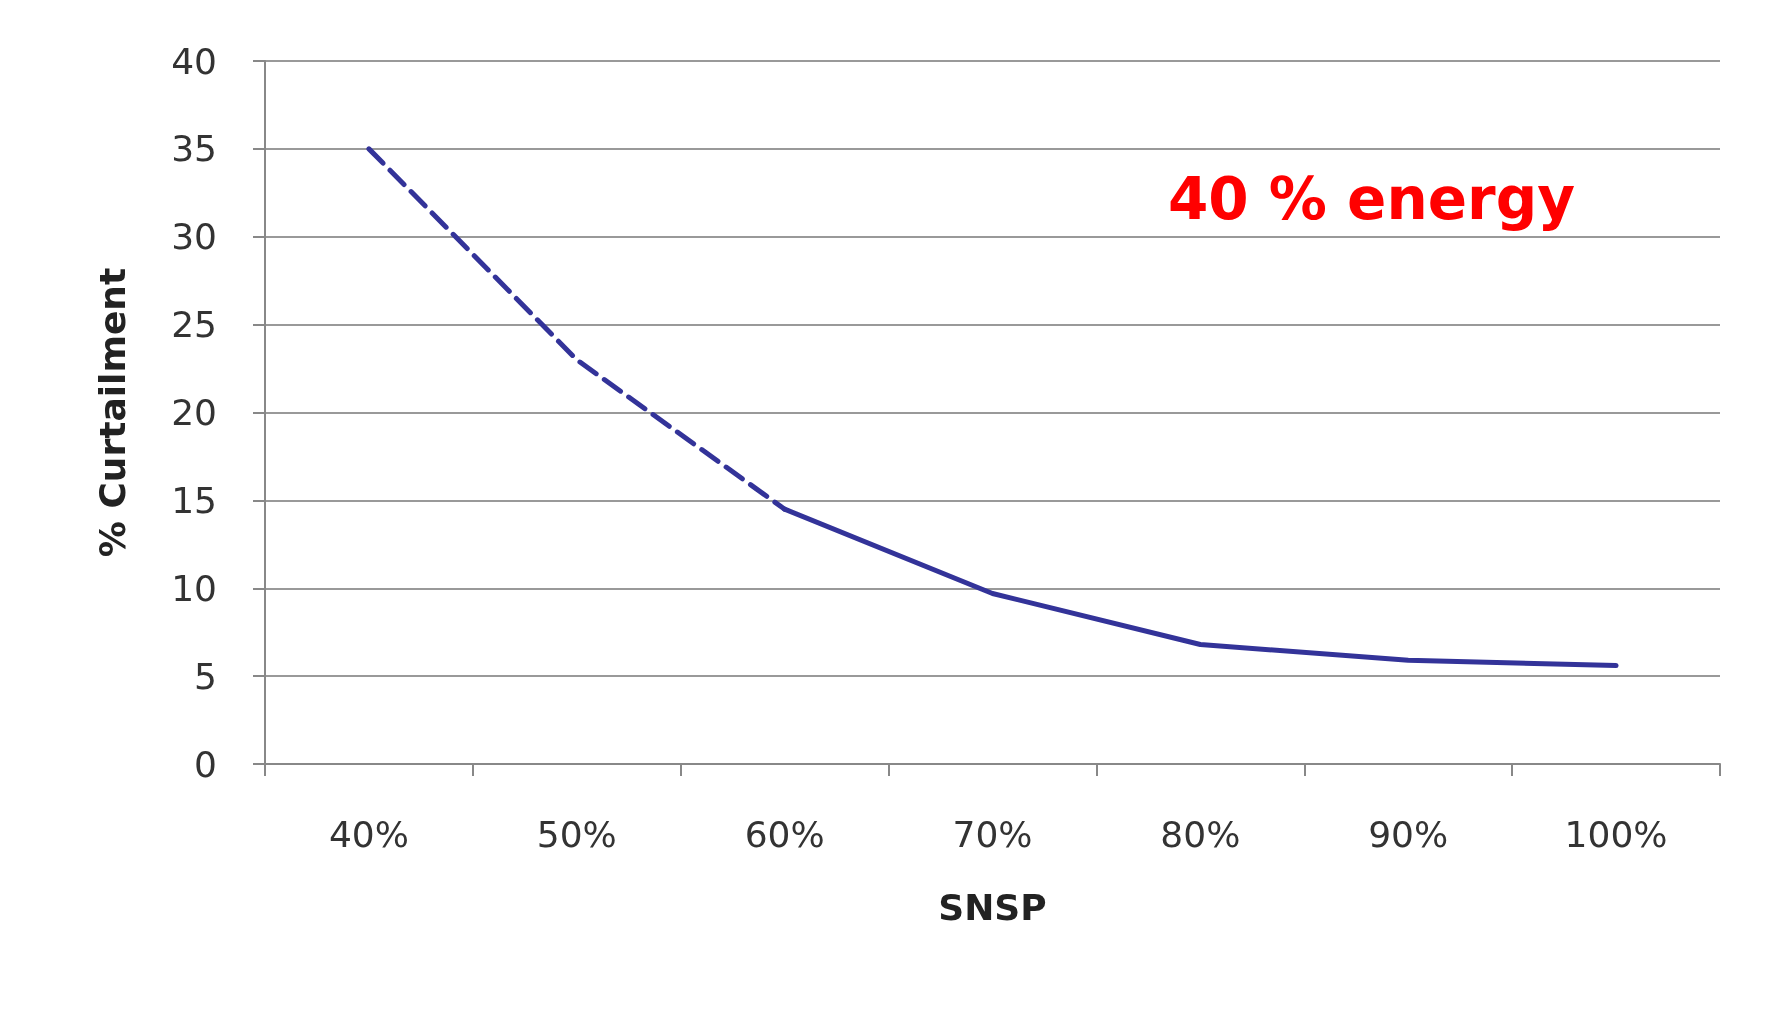 The height and width of the screenshot is (1016, 1785). What do you see at coordinates (1200, 834) in the screenshot?
I see `x-tick-label: 80%` at bounding box center [1200, 834].